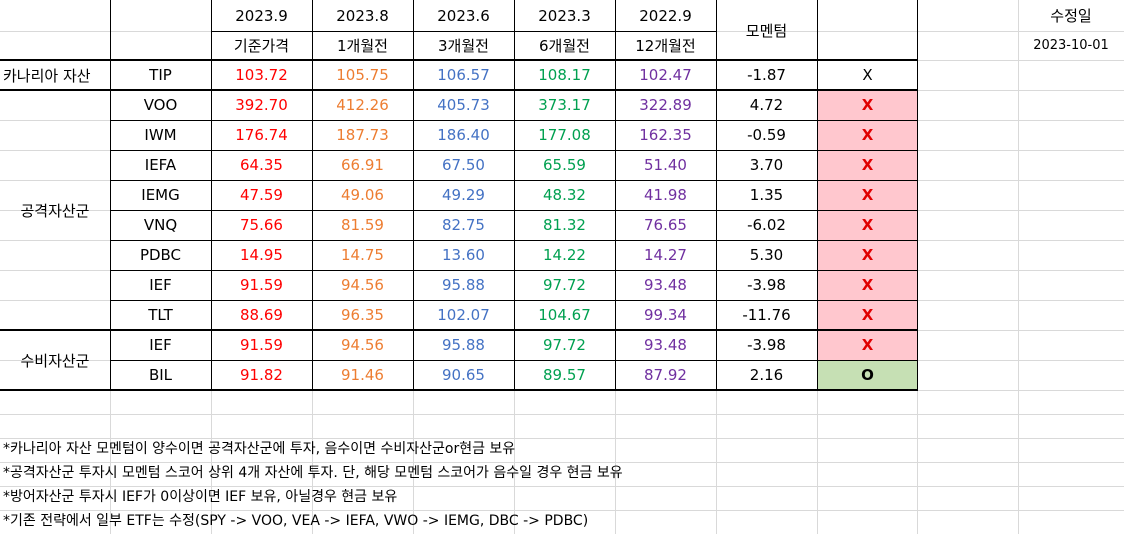 The width and height of the screenshot is (1124, 534). What do you see at coordinates (665, 285) in the screenshot?
I see `row-7-price-12m: 93.48` at bounding box center [665, 285].